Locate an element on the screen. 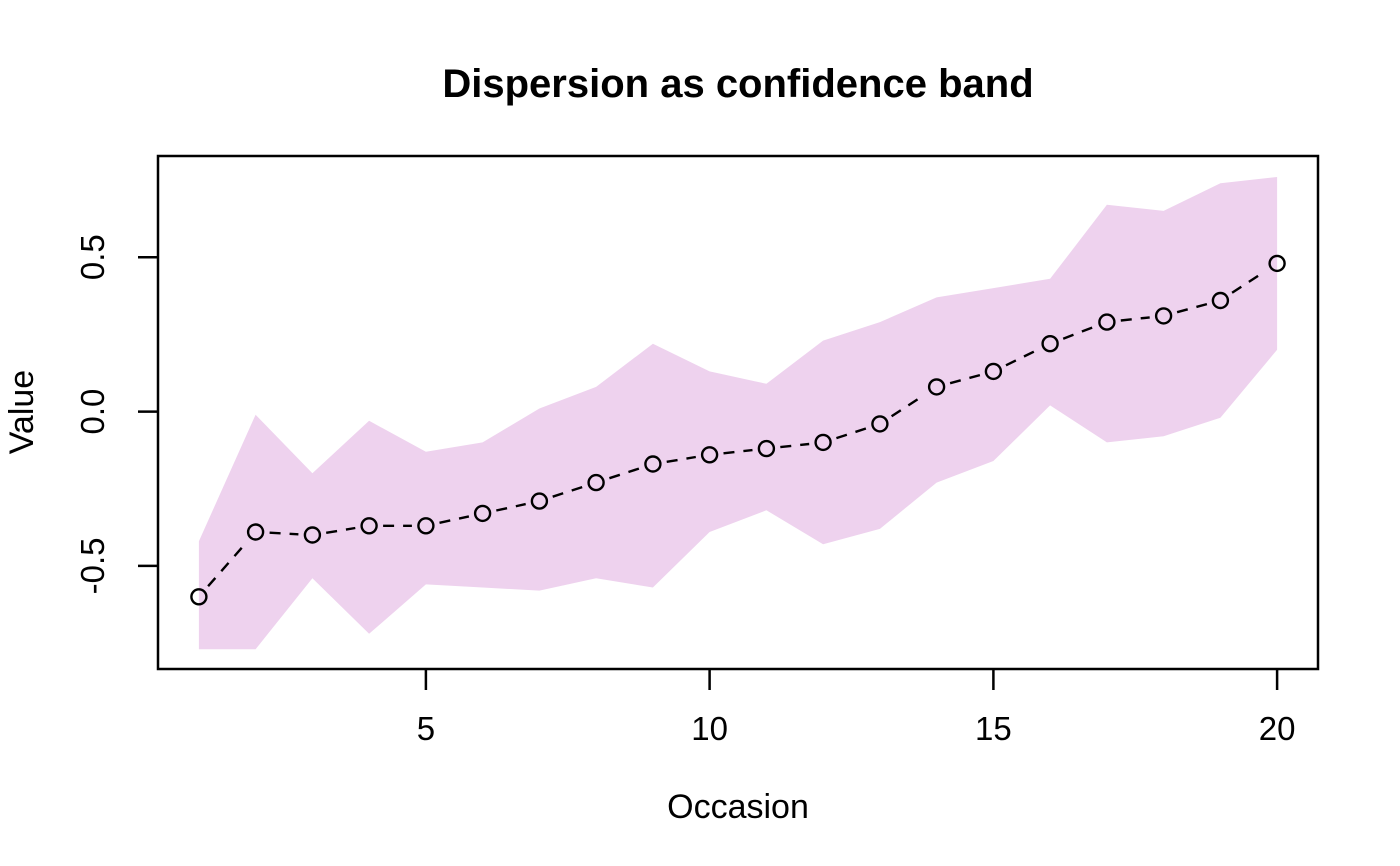  y-axis-label: Value is located at coordinates (22, 412).